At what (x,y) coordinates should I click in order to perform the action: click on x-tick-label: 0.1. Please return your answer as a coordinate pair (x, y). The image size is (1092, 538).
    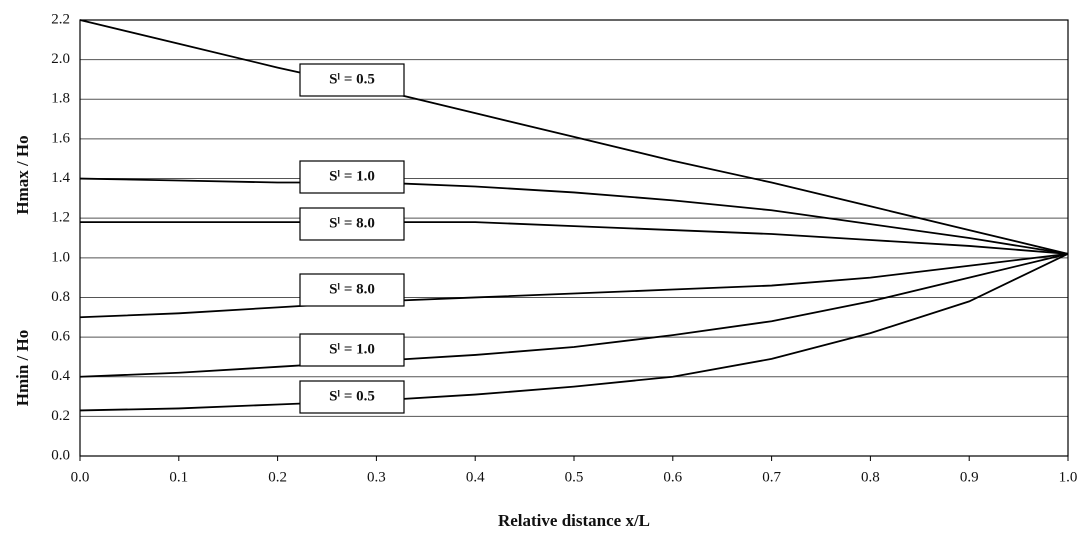
    Looking at the image, I should click on (178, 477).